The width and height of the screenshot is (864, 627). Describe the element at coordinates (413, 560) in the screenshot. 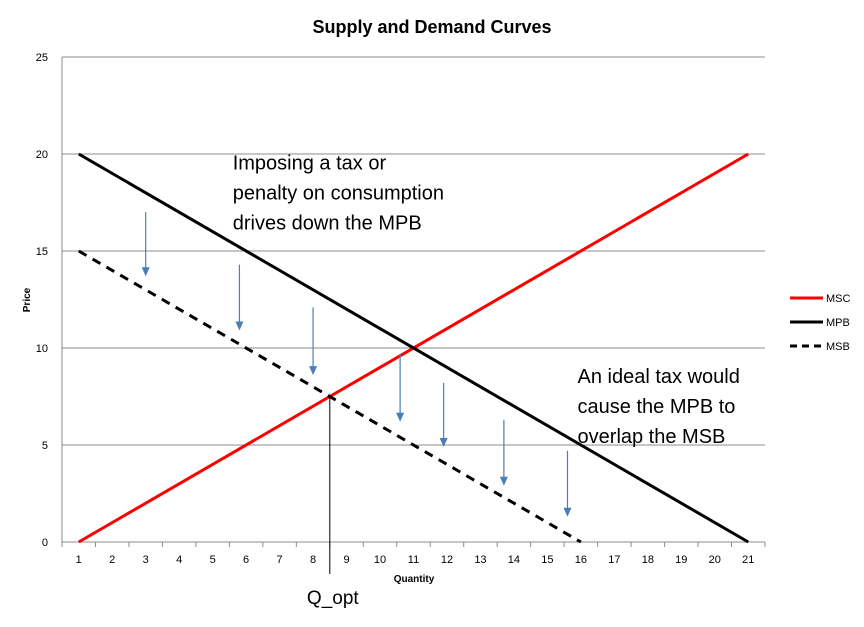

I see `x-tick-label: 11` at that location.